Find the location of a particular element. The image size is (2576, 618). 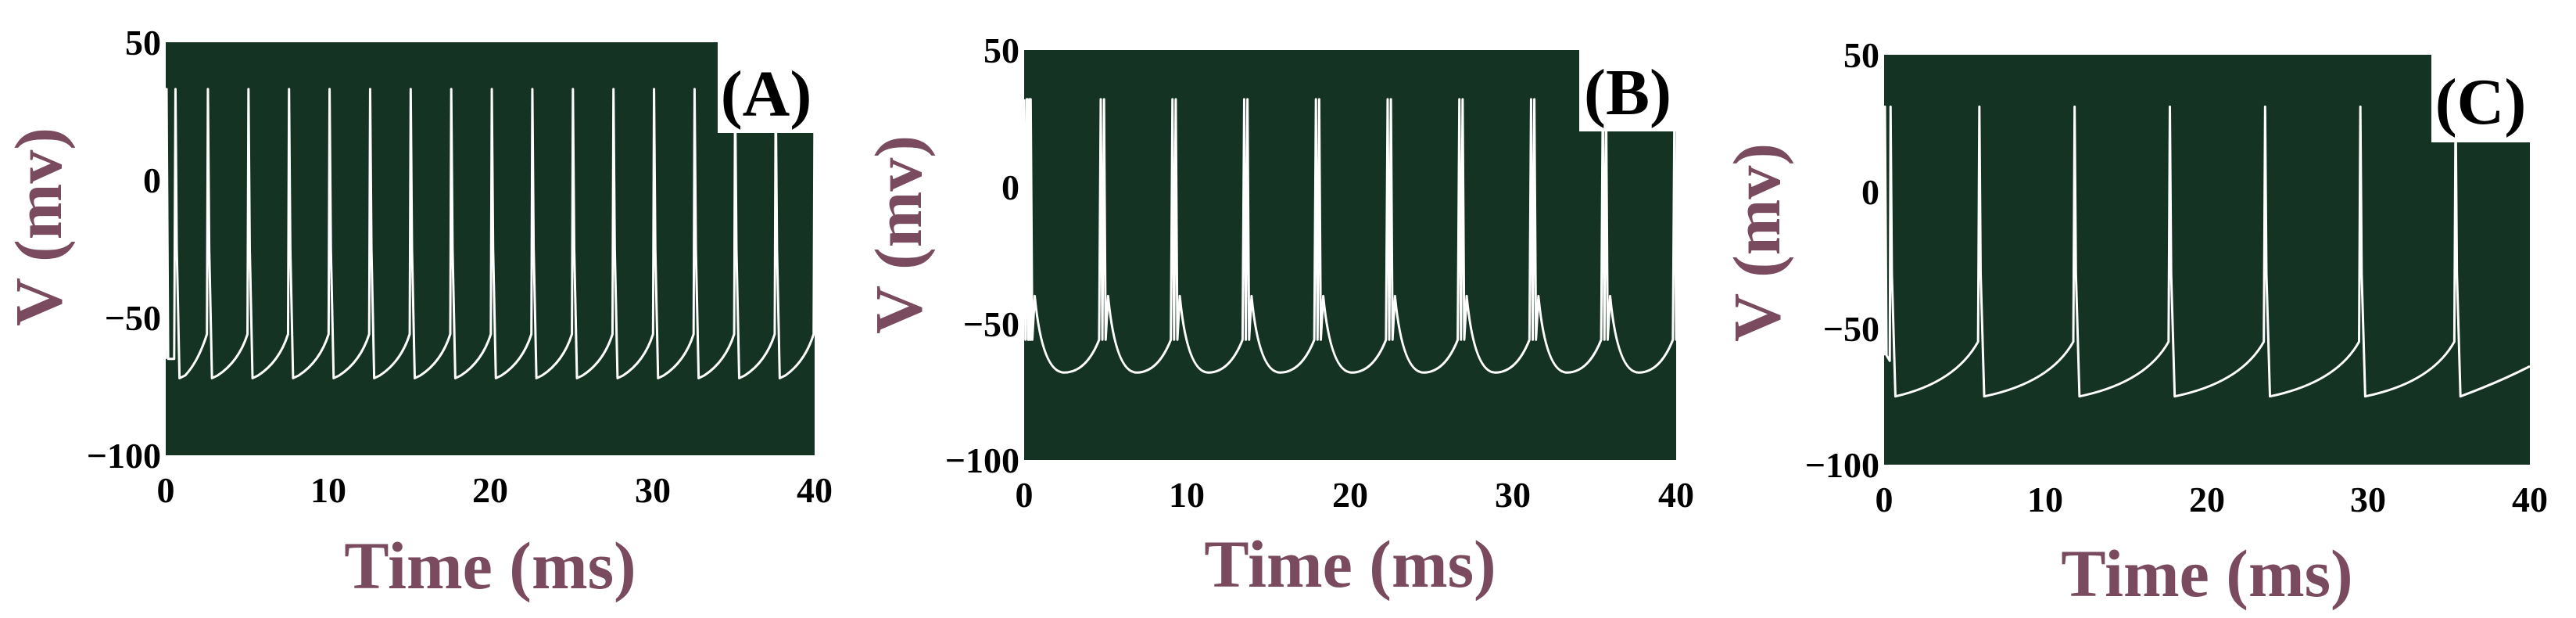

panel-b-xtick-40: 40 is located at coordinates (1676, 495).